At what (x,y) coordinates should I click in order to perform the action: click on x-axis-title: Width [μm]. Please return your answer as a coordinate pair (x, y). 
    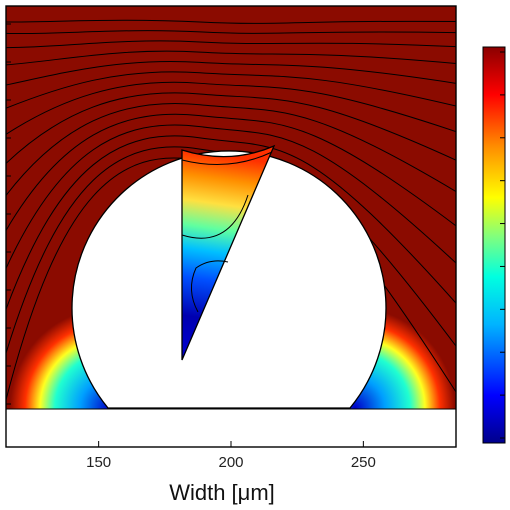
    Looking at the image, I should click on (222, 492).